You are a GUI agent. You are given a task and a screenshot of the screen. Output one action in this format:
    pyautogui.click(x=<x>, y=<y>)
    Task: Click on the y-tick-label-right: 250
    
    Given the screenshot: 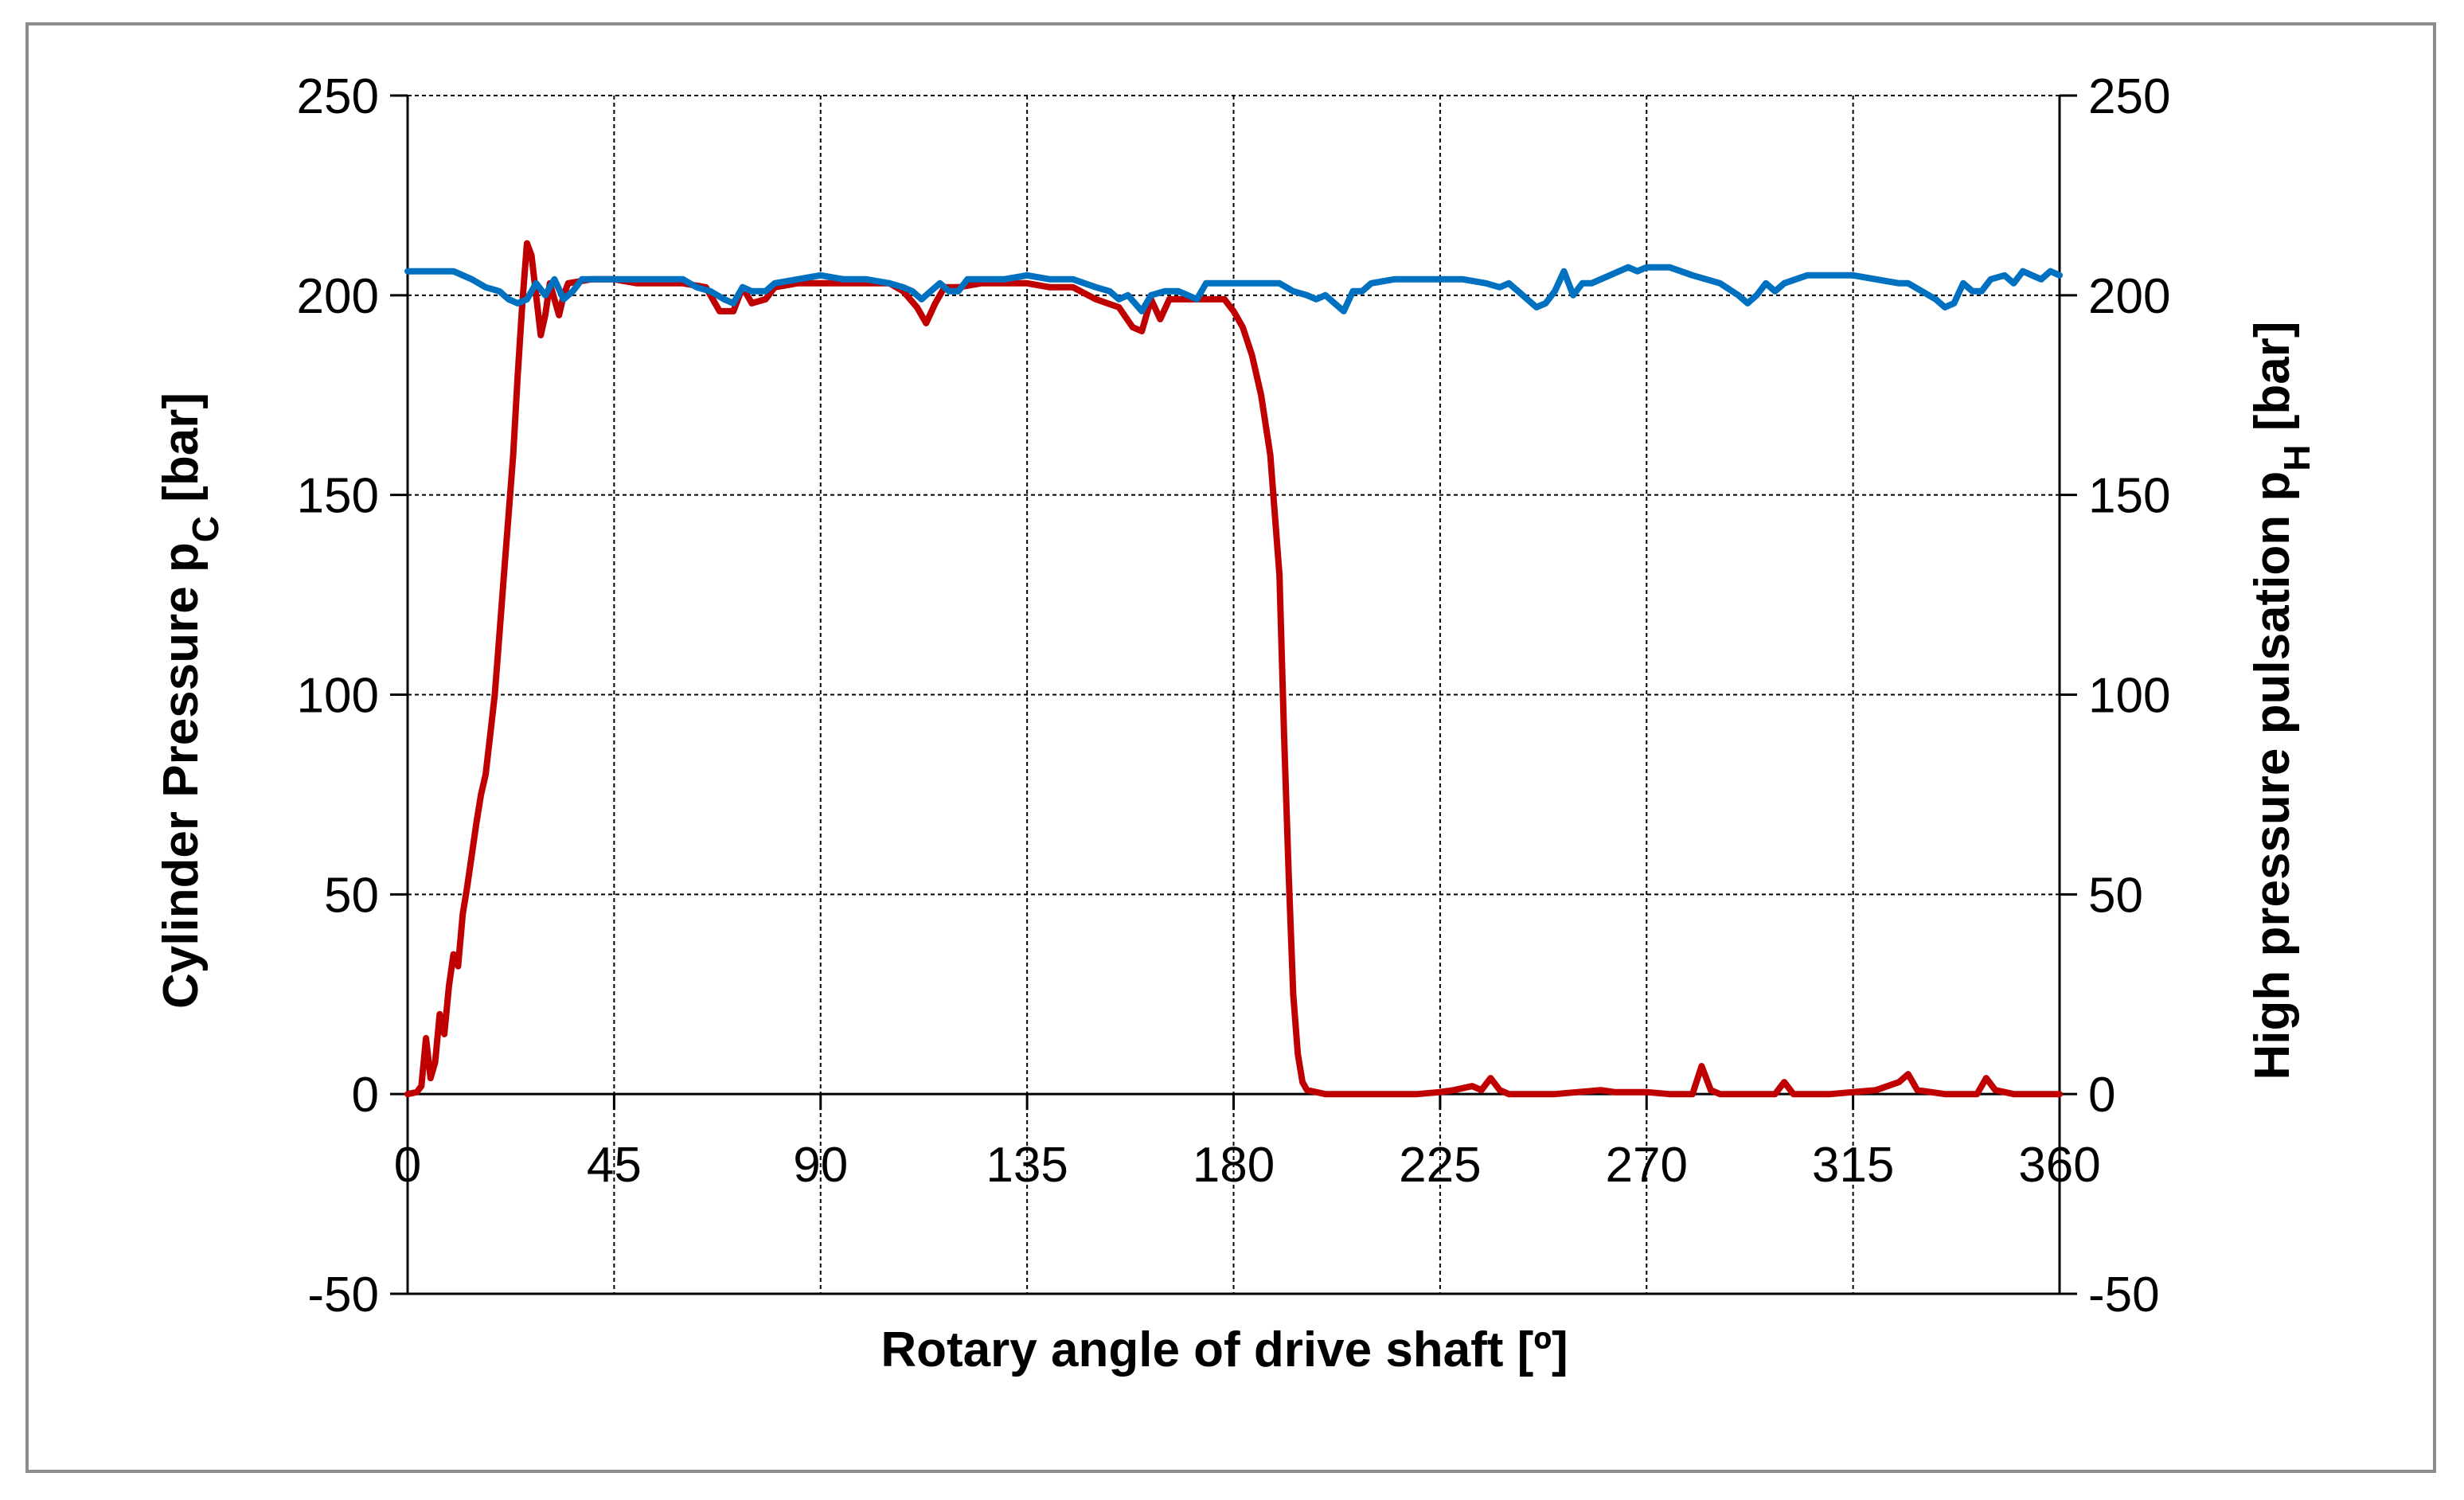 What is the action you would take?
    pyautogui.click(x=2129, y=96)
    